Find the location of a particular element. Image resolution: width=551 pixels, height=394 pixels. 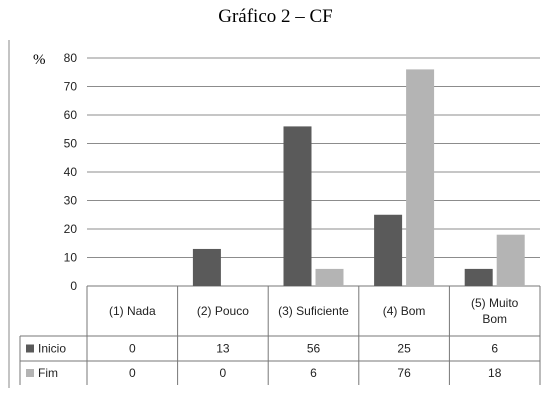

cell-inicio-5: 6 is located at coordinates (494, 349).